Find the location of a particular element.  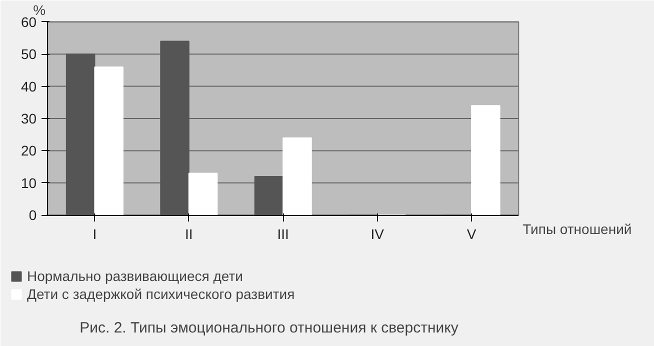

y-tick-label: 10 is located at coordinates (29, 182).